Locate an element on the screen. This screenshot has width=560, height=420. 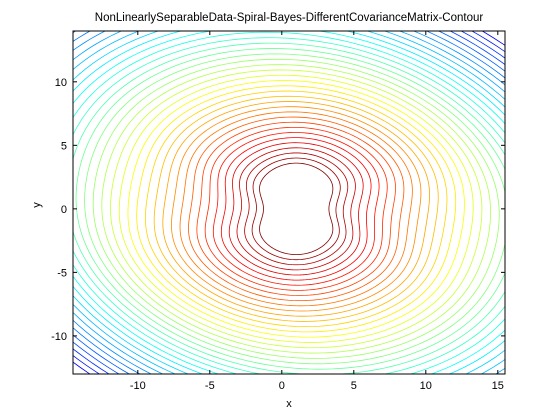
x-tick-label: 15 is located at coordinates (498, 386).